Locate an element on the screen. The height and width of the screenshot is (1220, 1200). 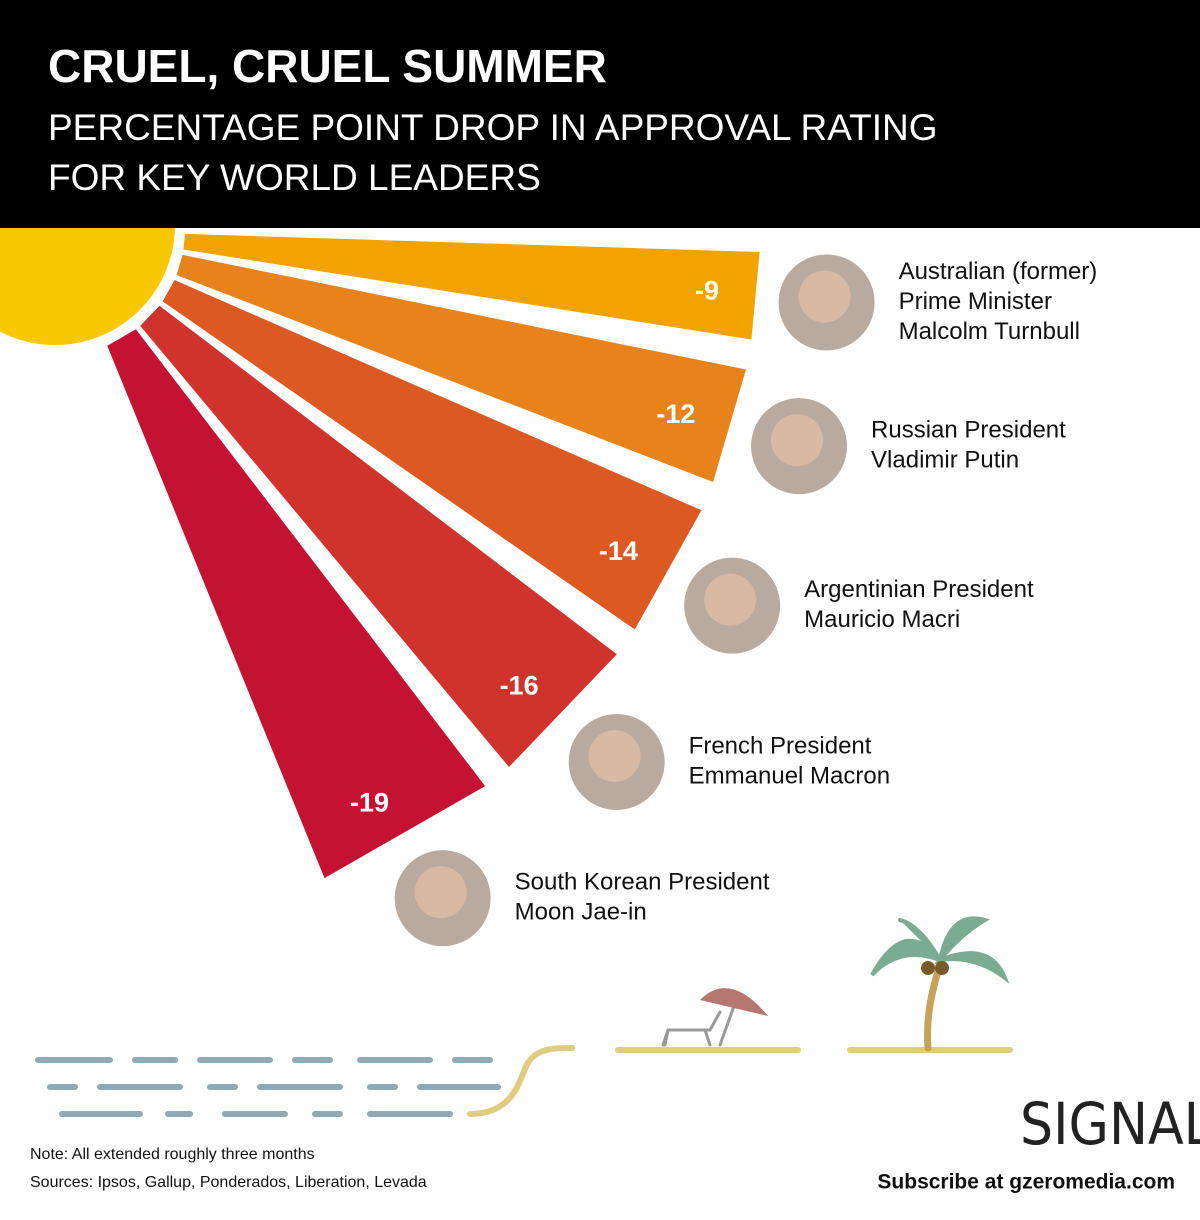
leader-label: Russian President is located at coordinates (968, 429).